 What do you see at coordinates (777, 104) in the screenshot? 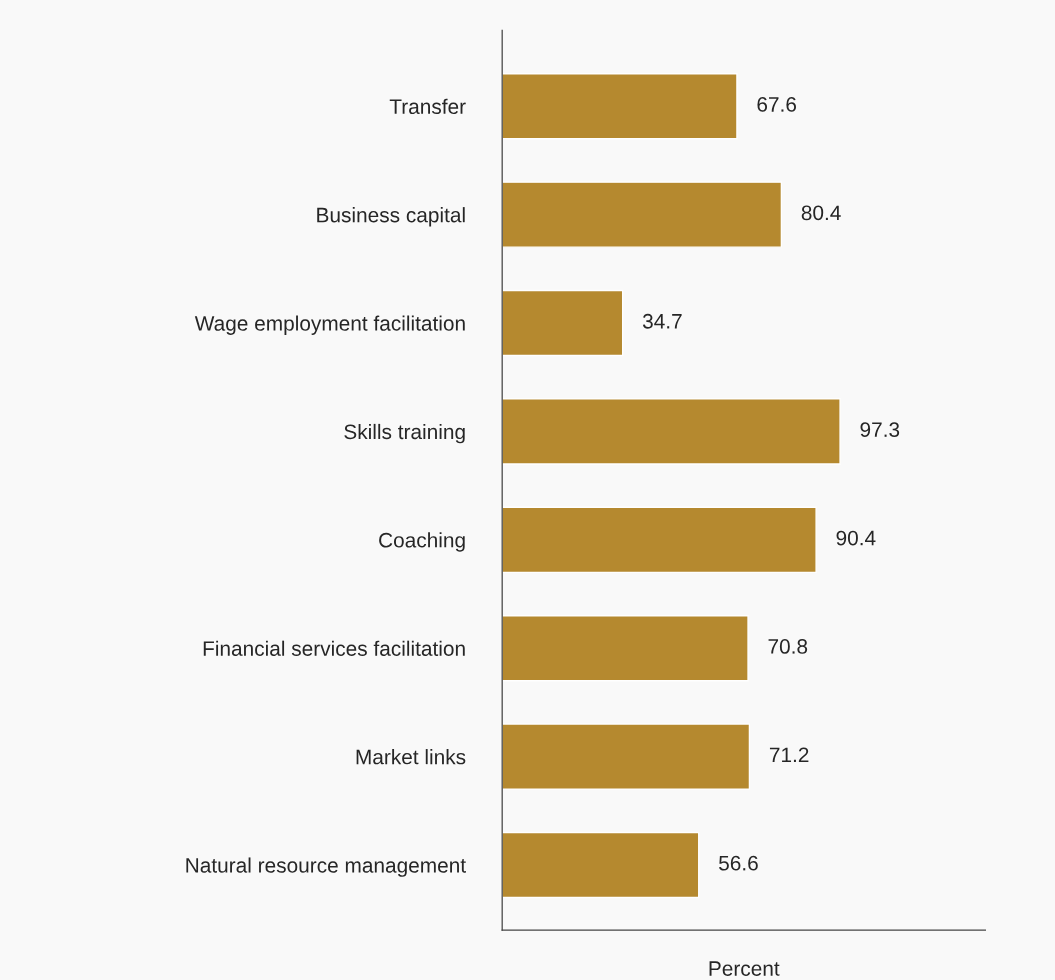
I see `data-label: 67.6` at bounding box center [777, 104].